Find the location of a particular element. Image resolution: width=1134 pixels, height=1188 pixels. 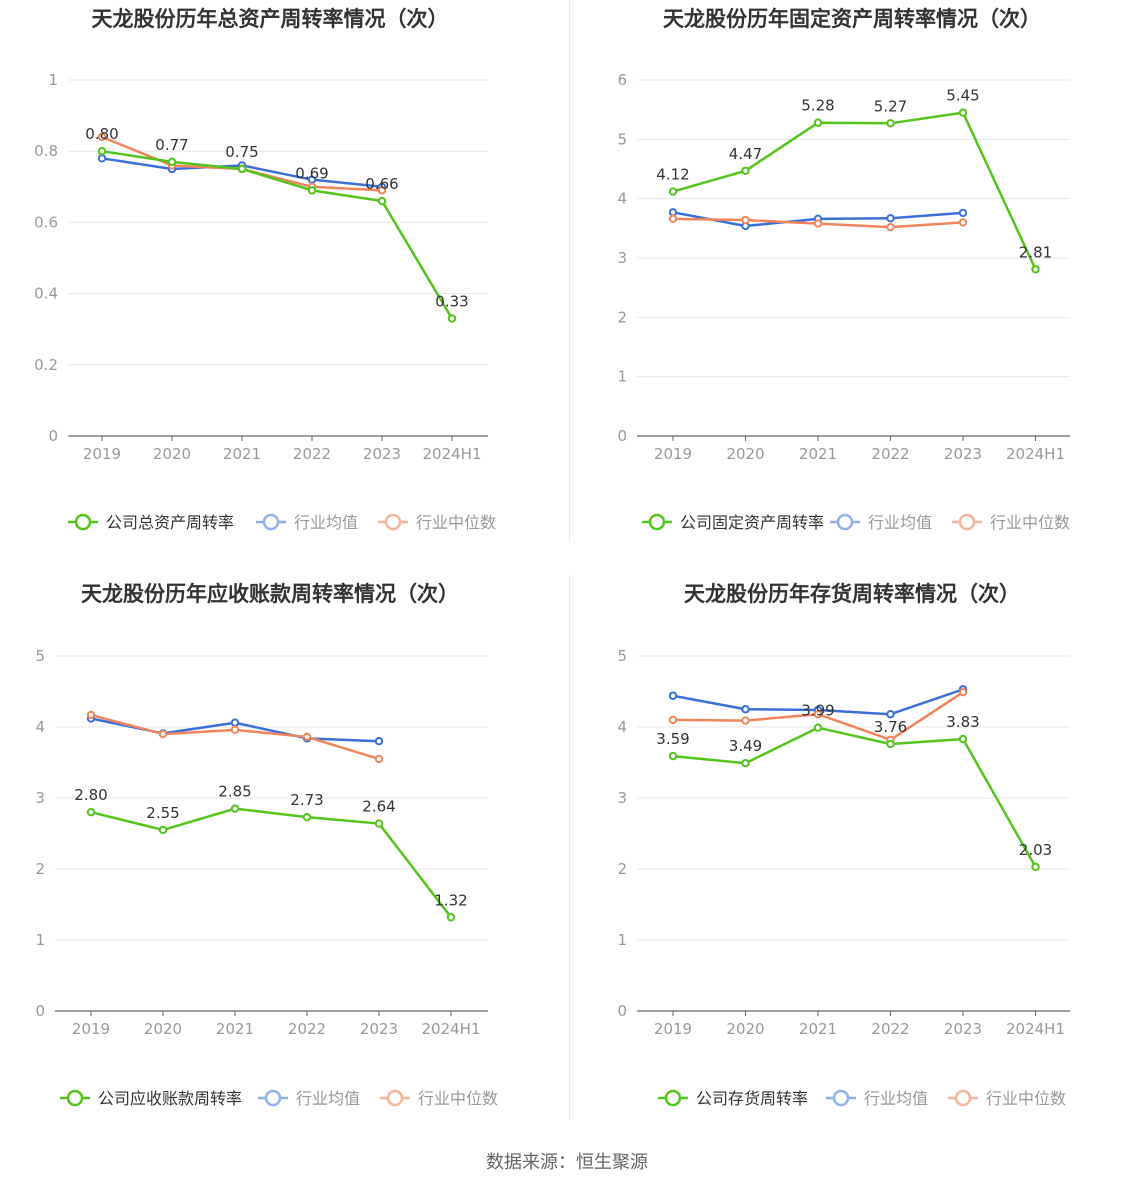

y-tick-label: 0.4 is located at coordinates (46, 294).